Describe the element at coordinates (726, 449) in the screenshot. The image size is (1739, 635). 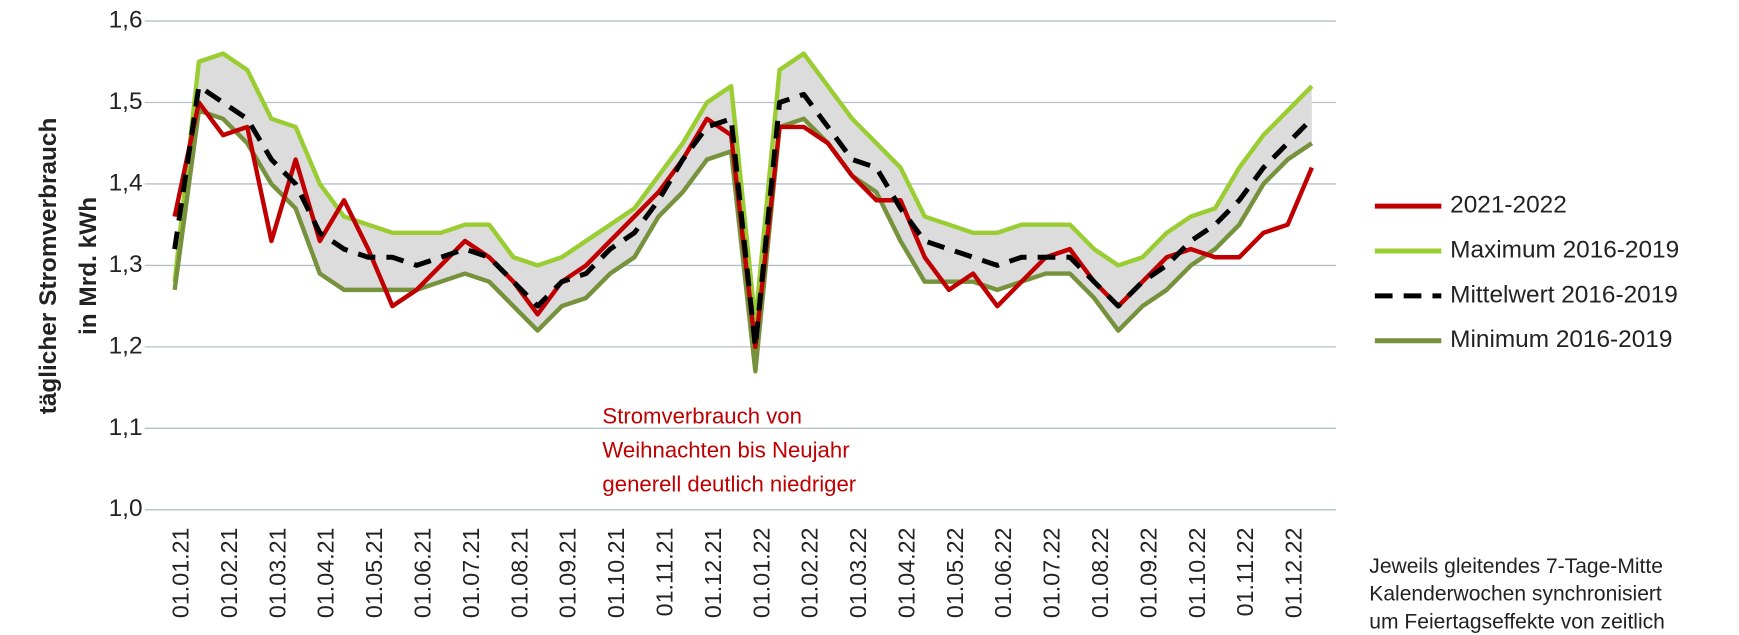
I see `annotation: Weihnachten bis Neujahr` at that location.